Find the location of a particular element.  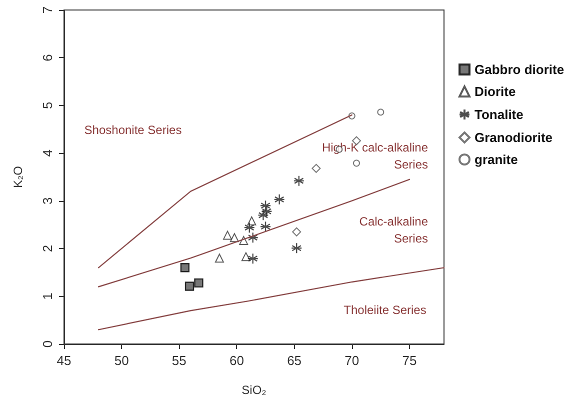

x-tick-label: 65 is located at coordinates (294, 360).